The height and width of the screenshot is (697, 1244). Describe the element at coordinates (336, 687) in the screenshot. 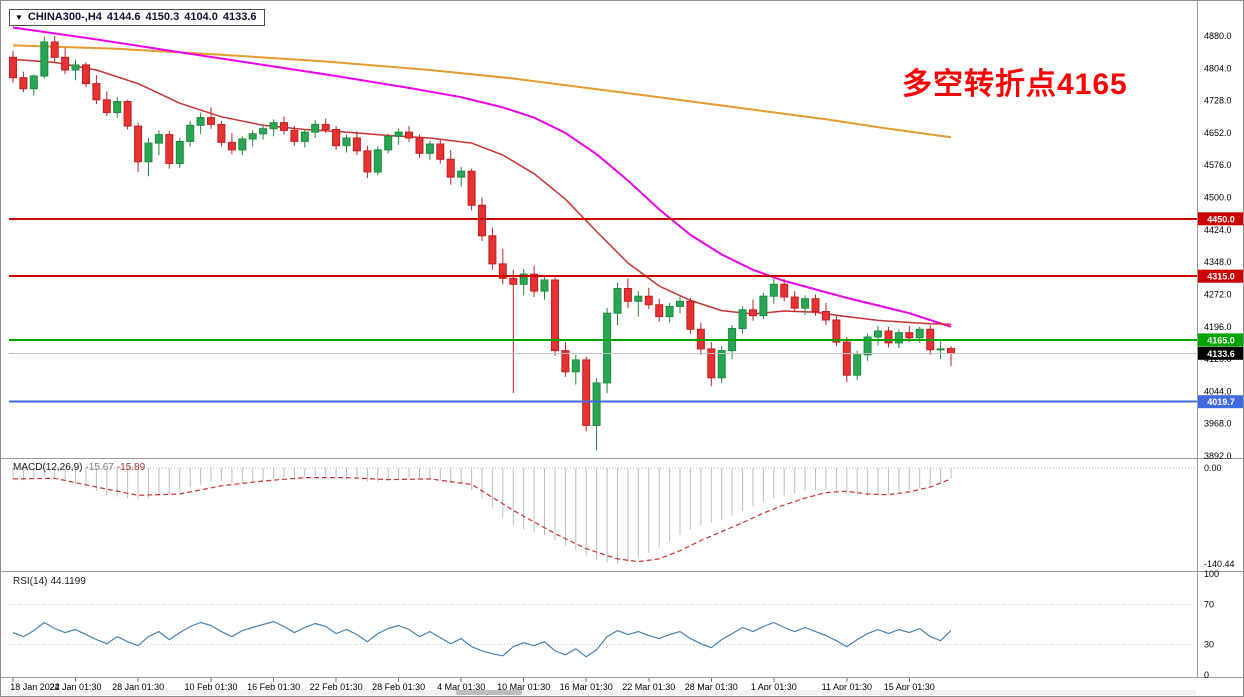

I see `svg-text: 22 Feb 01:30` at that location.